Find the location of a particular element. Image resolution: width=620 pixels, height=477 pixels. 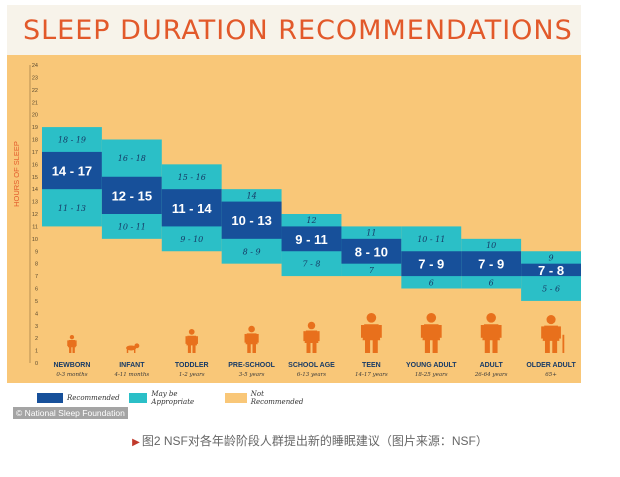

lower-range-label: 8 - 9 is located at coordinates (252, 251).